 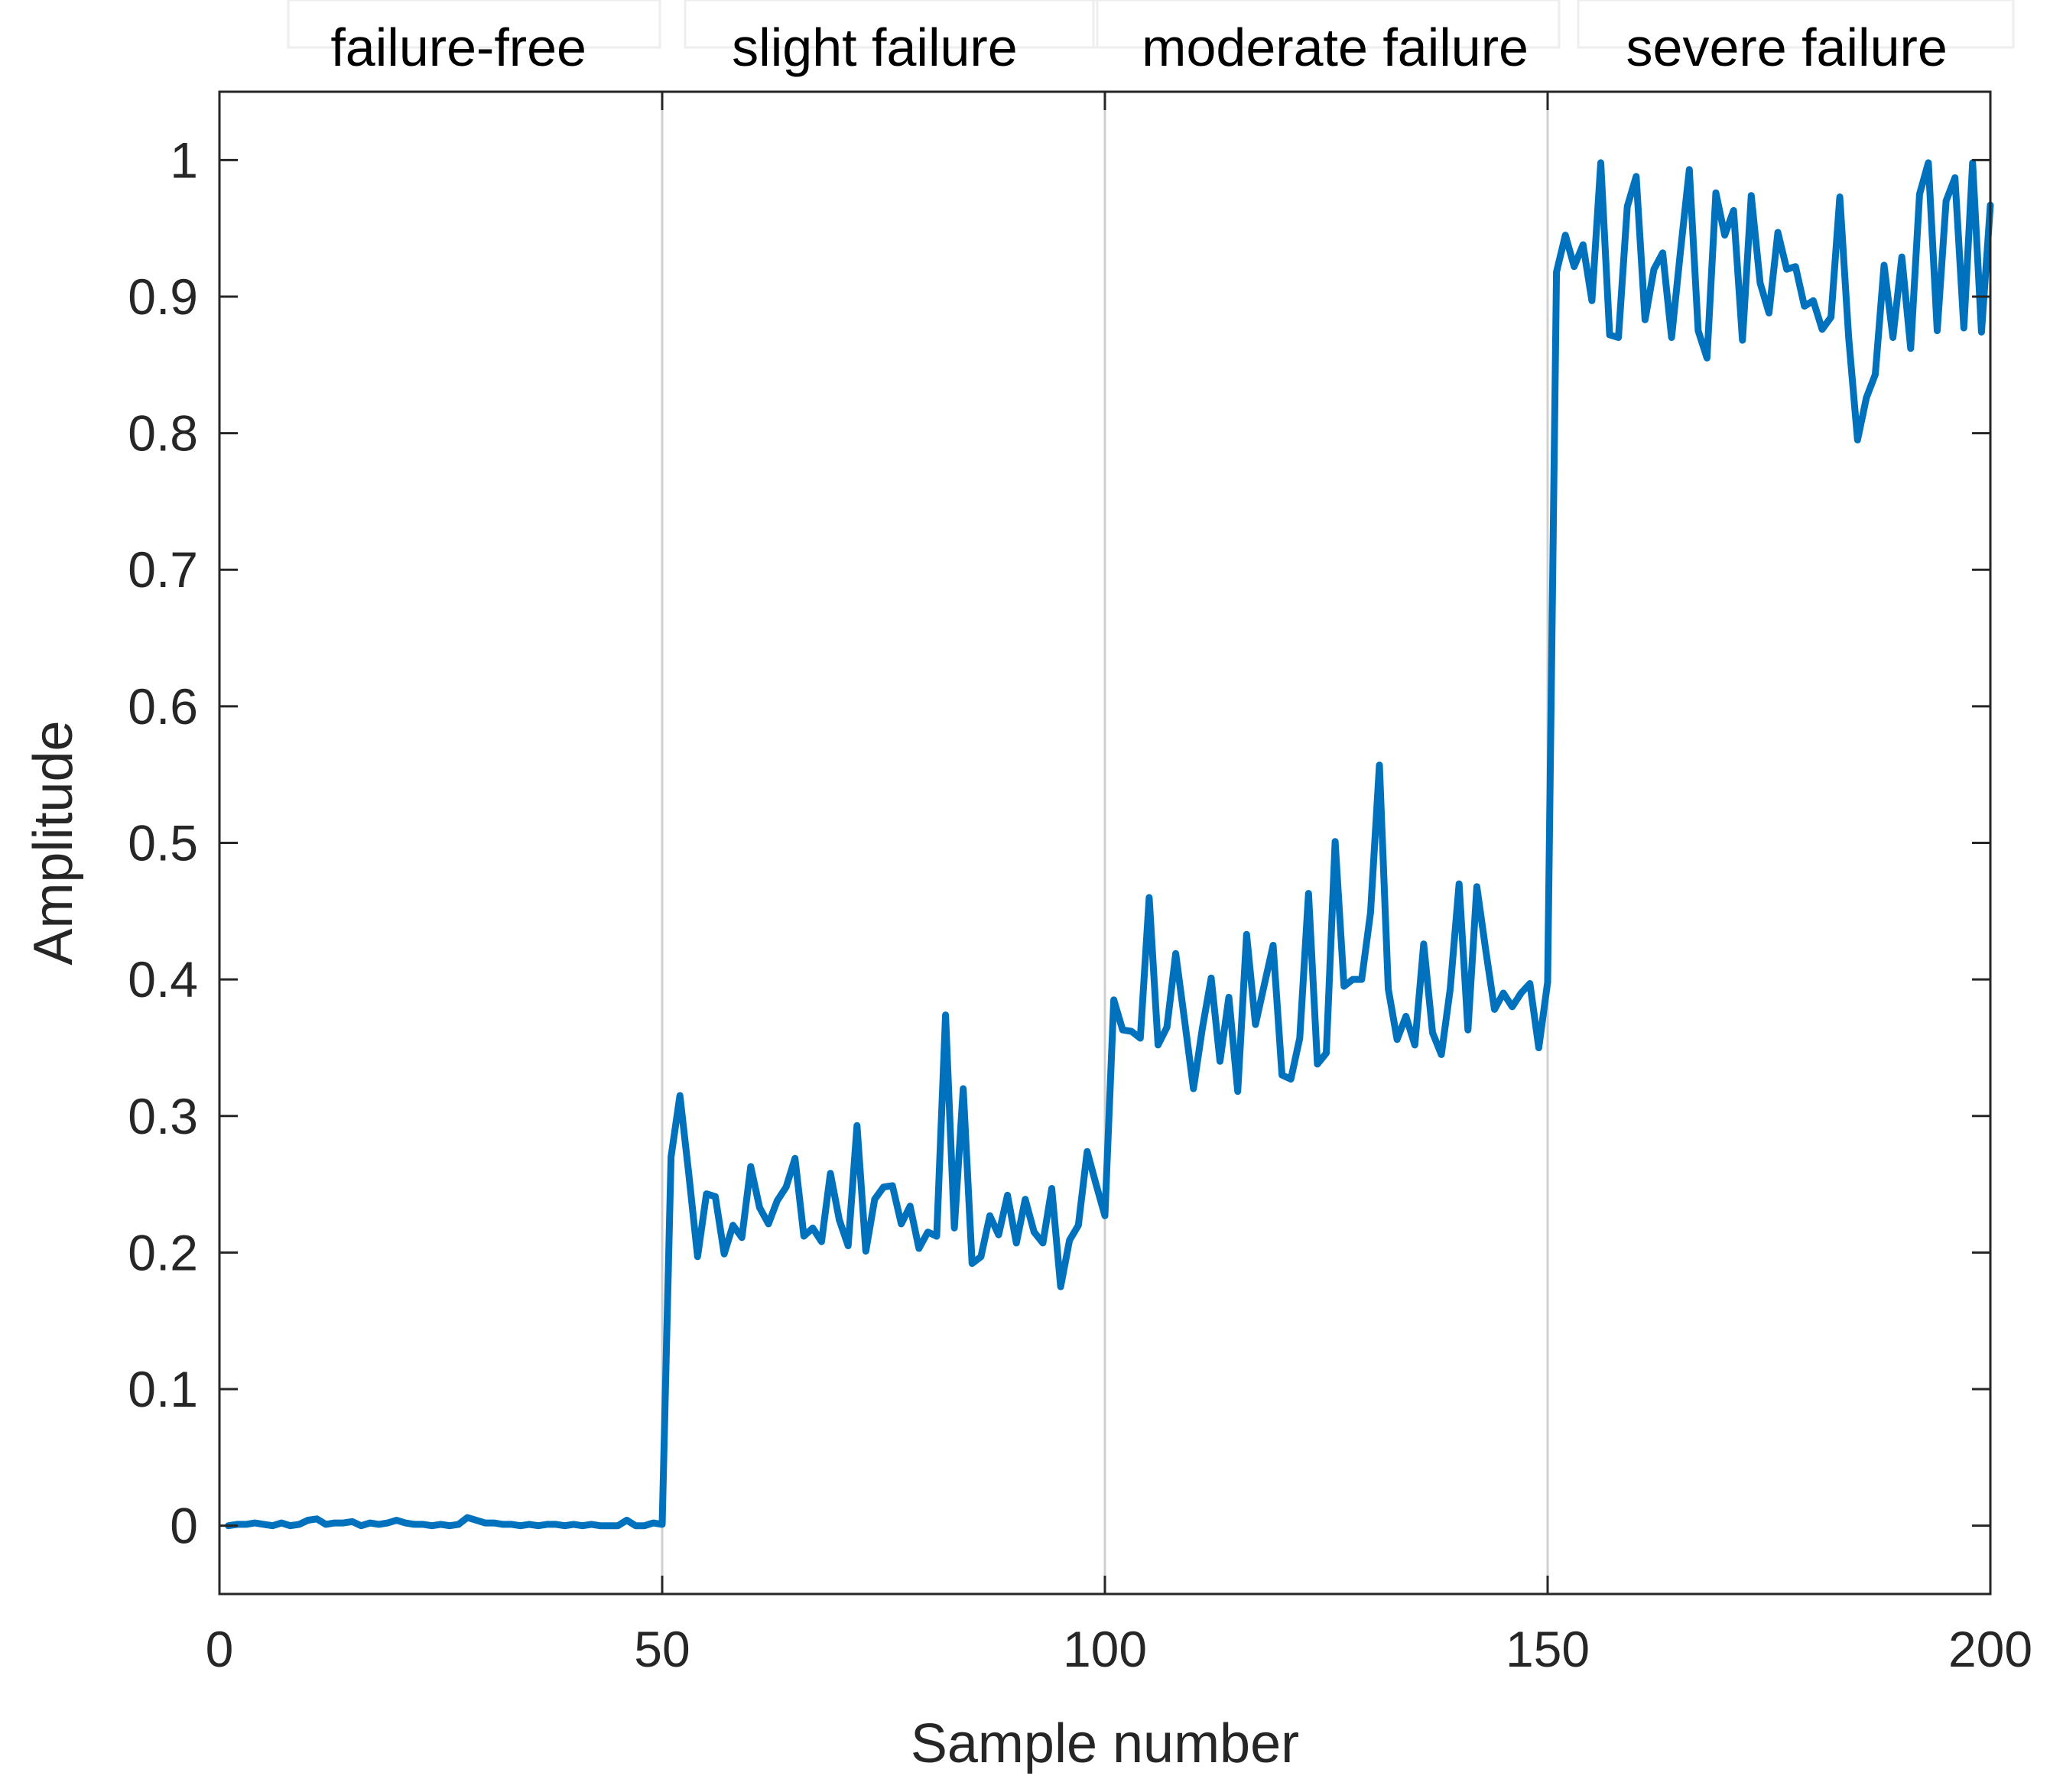 What do you see at coordinates (1548, 1649) in the screenshot?
I see `x-tick-label: 150` at bounding box center [1548, 1649].